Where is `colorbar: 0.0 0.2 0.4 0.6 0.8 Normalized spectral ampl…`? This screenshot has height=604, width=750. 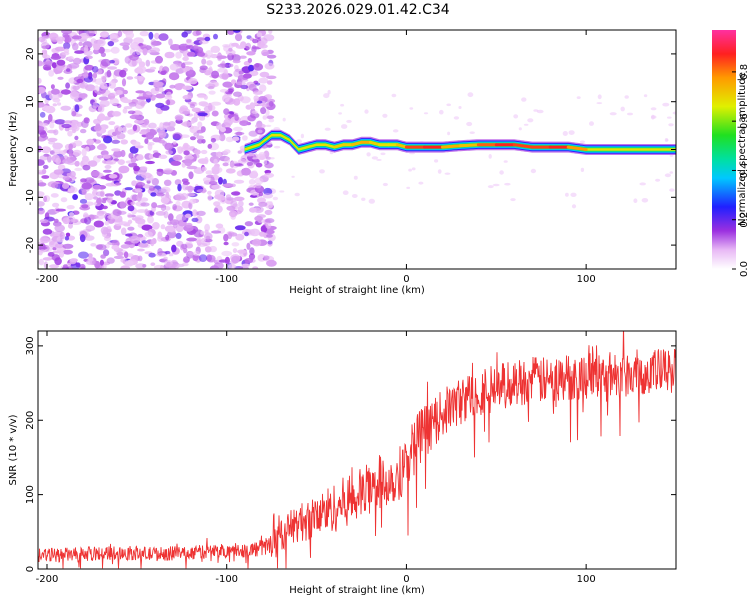
colorbar: 0.0 0.2 0.4 0.6 0.8 Normalized spectral ampl… is located at coordinates (731, 153).